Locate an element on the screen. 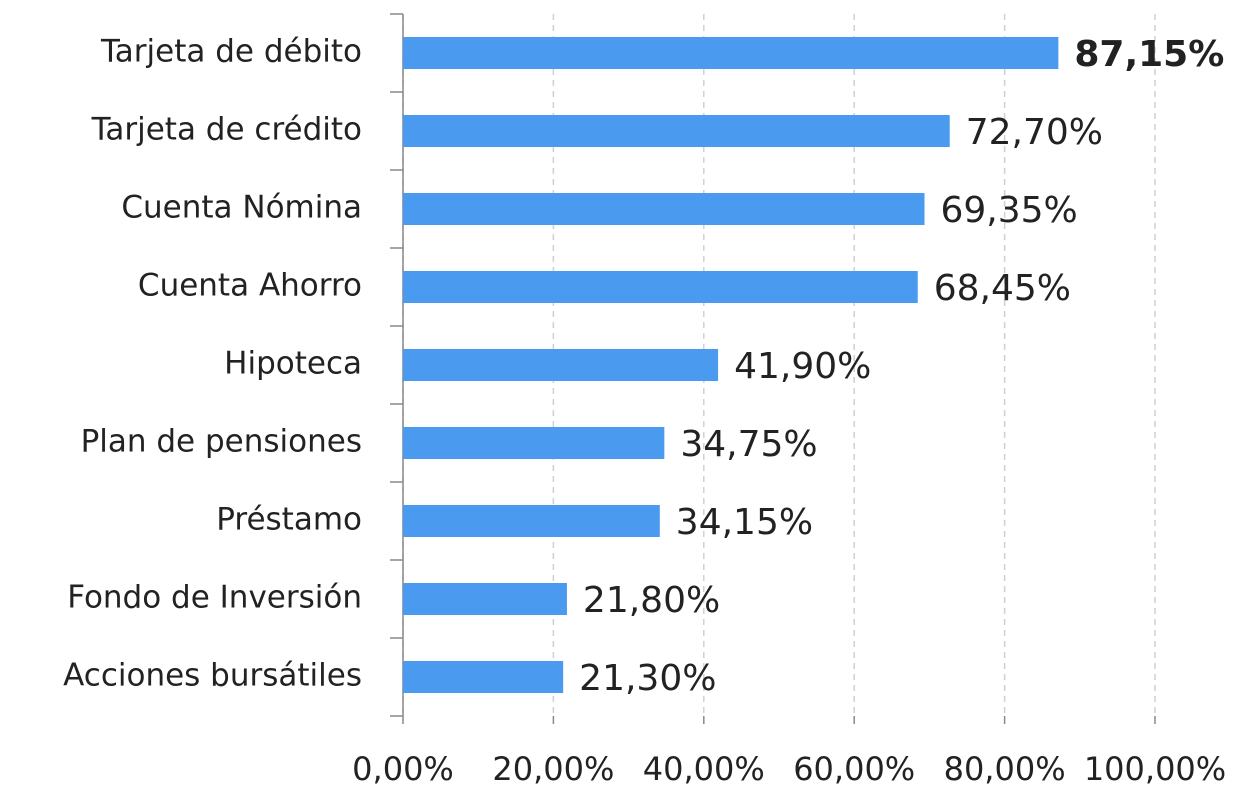 This screenshot has width=1247, height=790. y-tick-label: Tarjeta de débito is located at coordinates (231, 52).